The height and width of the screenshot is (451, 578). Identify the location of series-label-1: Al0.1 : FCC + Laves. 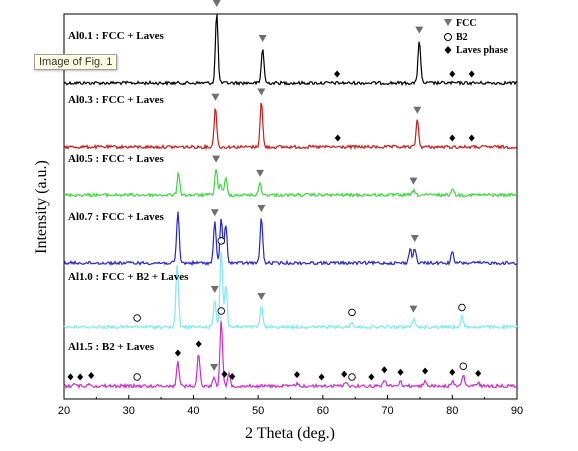
(116, 36).